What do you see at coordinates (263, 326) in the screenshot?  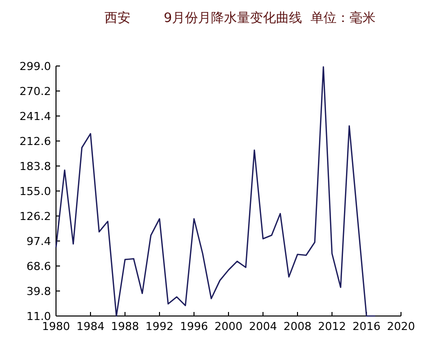 I see `x-tick-label: 2004` at bounding box center [263, 326].